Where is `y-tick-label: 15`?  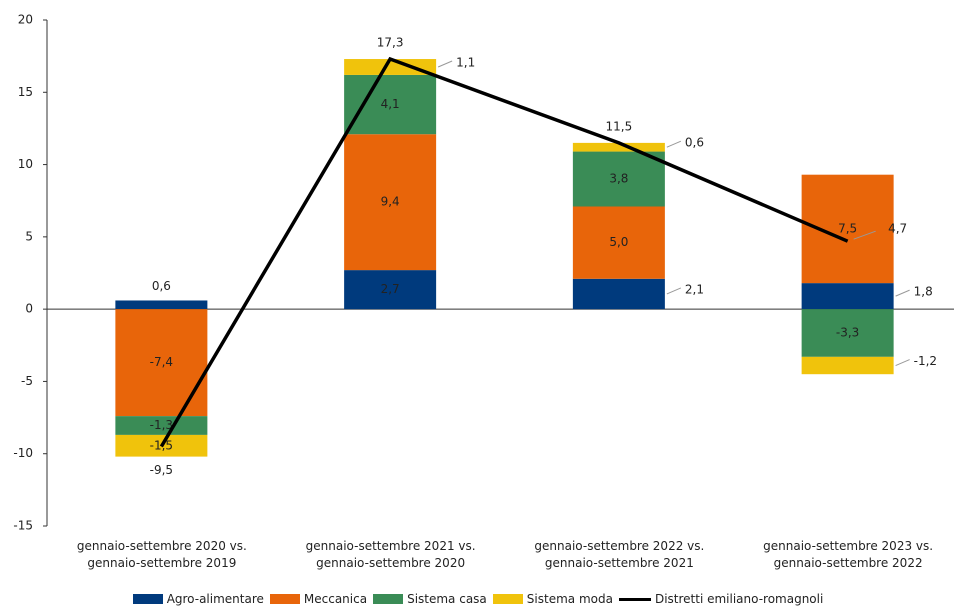 y-tick-label: 15 is located at coordinates (25, 92).